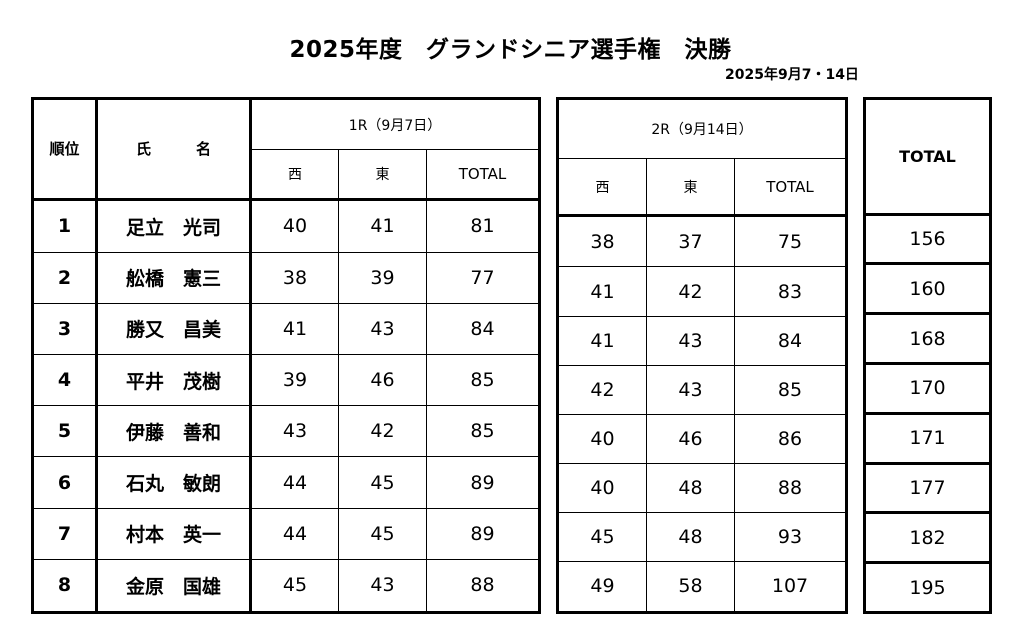 The width and height of the screenshot is (1021, 636). I want to click on grand-total-cell: 160, so click(927, 289).